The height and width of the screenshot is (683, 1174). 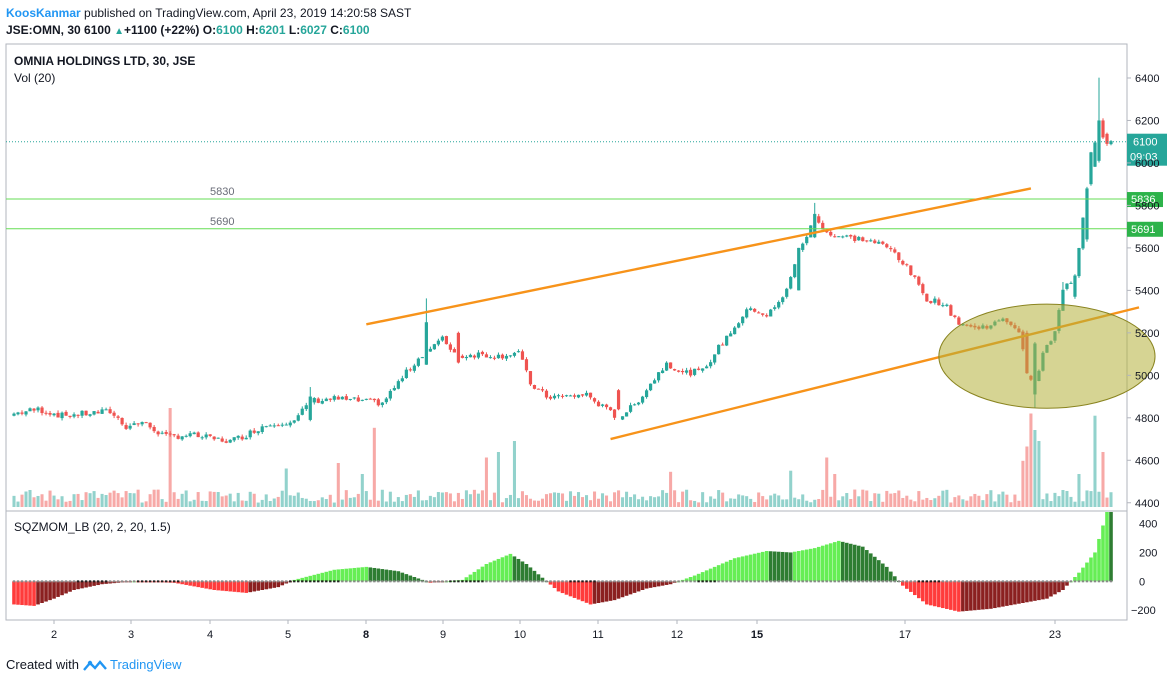 What do you see at coordinates (131, 635) in the screenshot?
I see `time-tick-label: 3` at bounding box center [131, 635].